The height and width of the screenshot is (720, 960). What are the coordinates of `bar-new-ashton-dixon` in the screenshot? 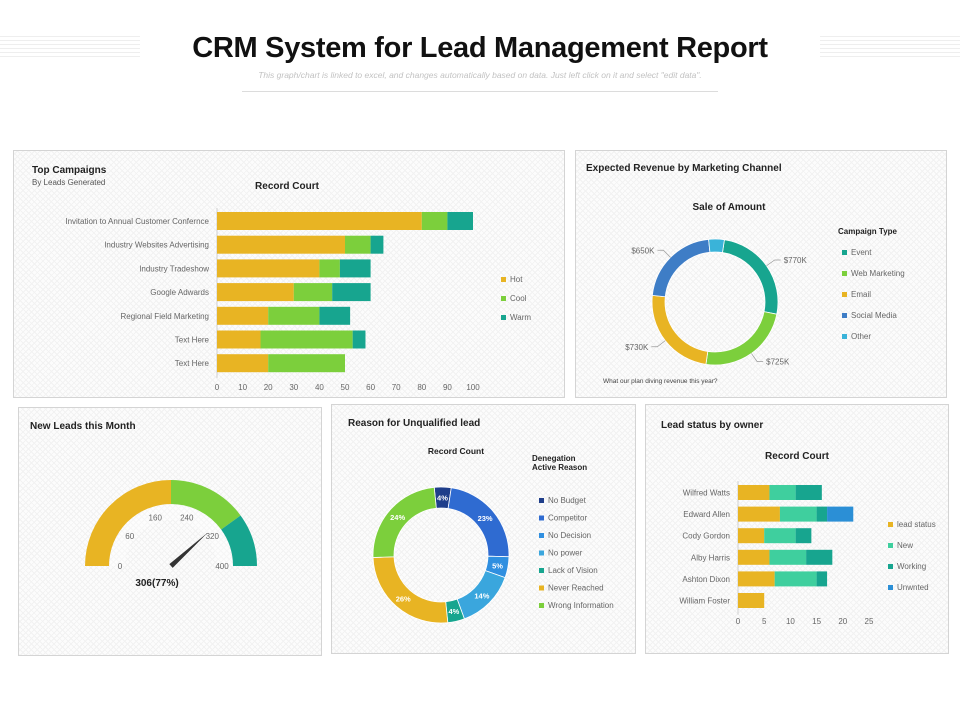 It's located at (795, 579).